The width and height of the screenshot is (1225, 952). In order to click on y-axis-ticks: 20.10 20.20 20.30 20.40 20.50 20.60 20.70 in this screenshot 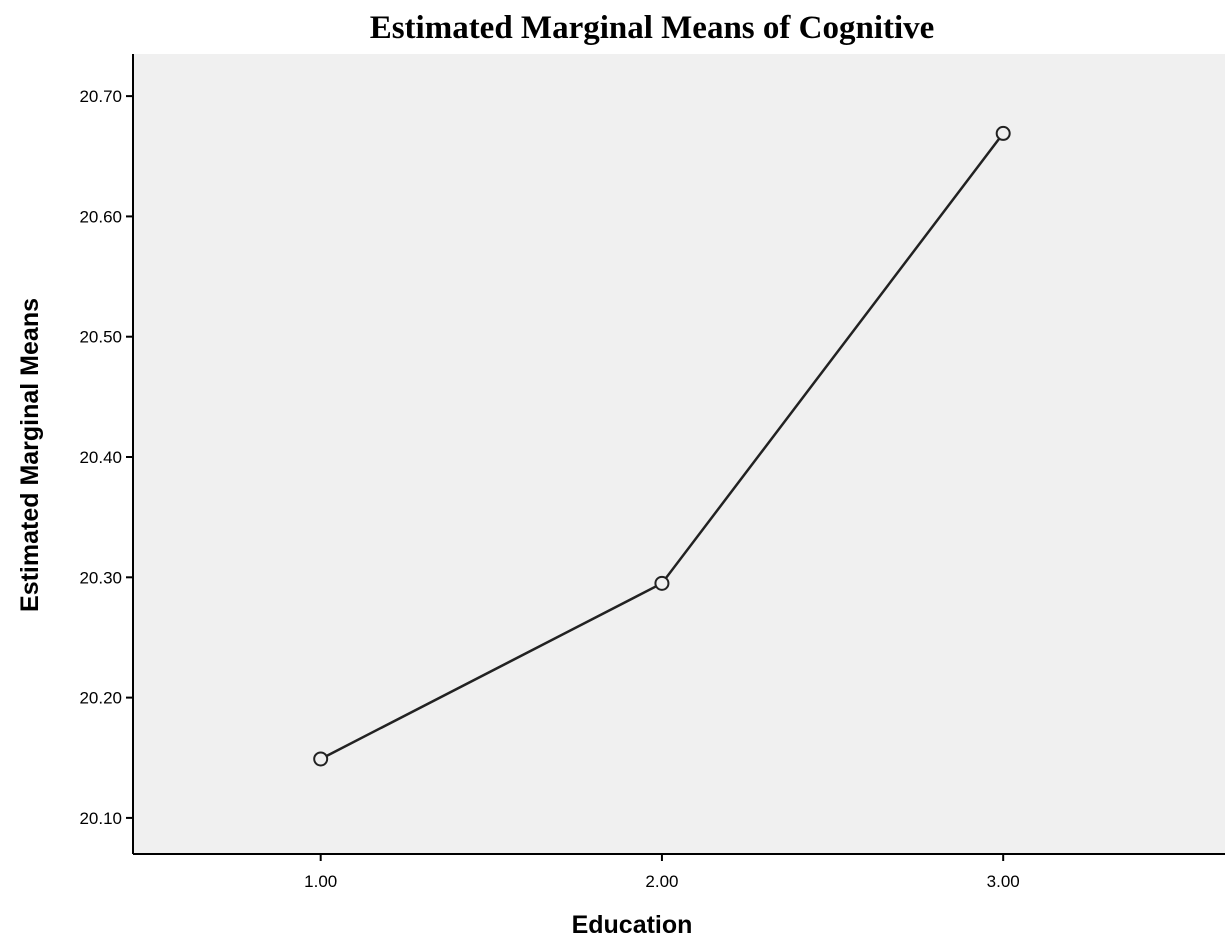, I will do `click(106, 457)`.